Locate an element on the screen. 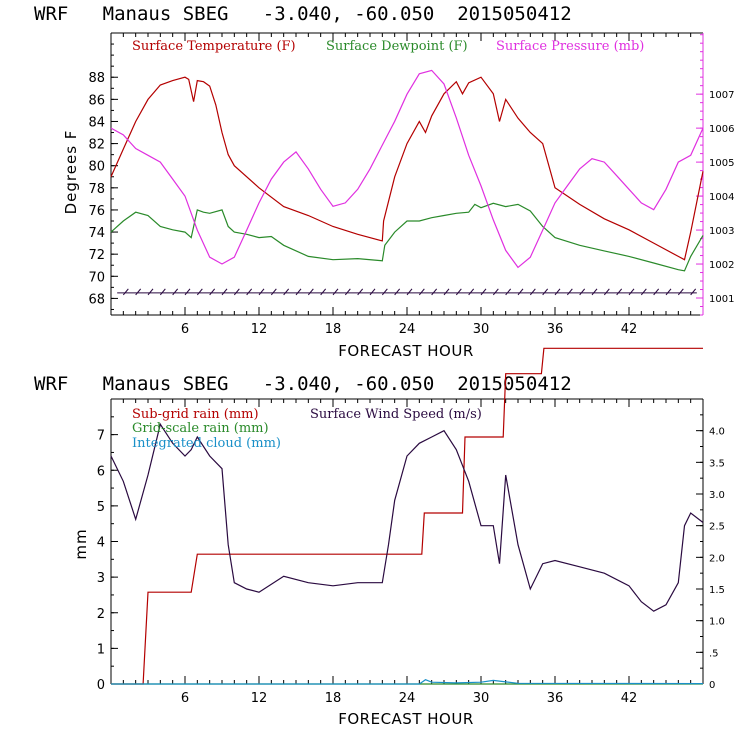 Image resolution: width=740 pixels, height=745 pixels. bottom-y2-tick-label: 1.5 is located at coordinates (717, 590).